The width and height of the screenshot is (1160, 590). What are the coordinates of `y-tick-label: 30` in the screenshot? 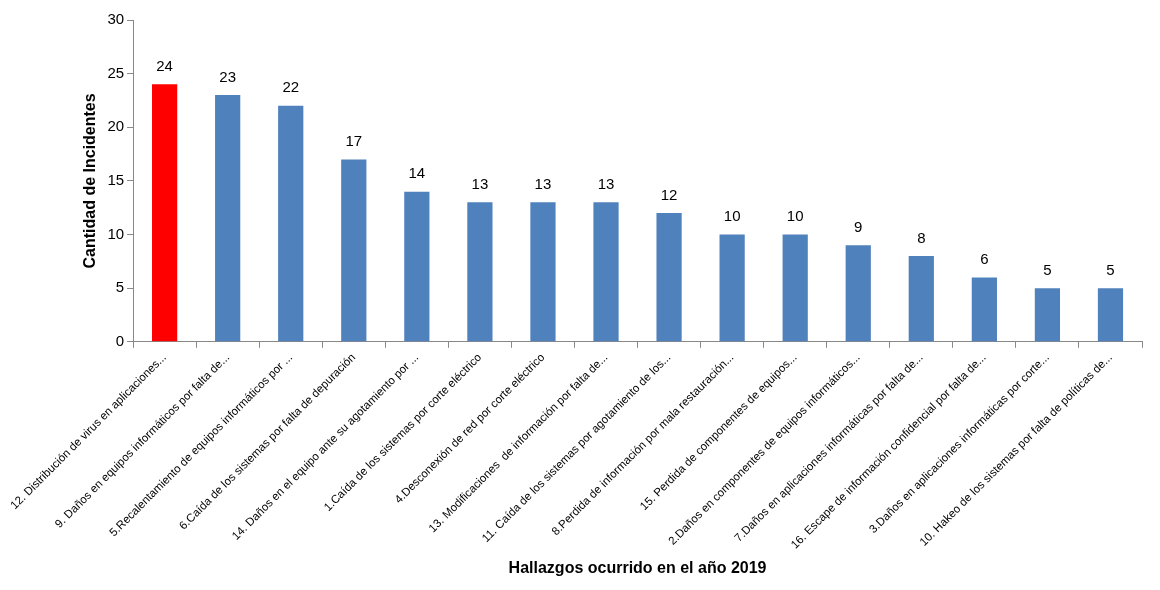 It's located at (116, 19).